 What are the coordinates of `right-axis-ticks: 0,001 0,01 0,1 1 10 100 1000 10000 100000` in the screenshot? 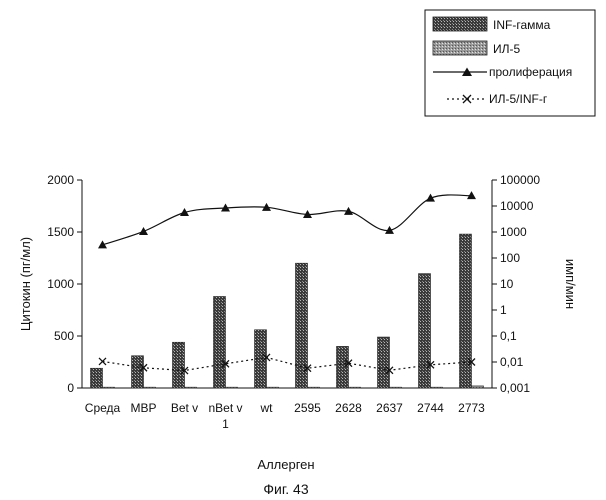 It's located at (516, 284).